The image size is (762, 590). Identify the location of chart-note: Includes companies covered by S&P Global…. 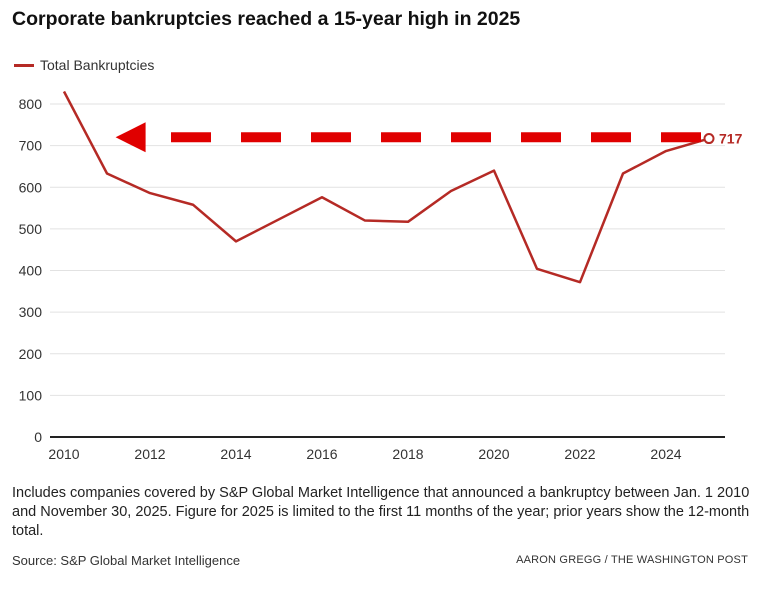
(381, 512).